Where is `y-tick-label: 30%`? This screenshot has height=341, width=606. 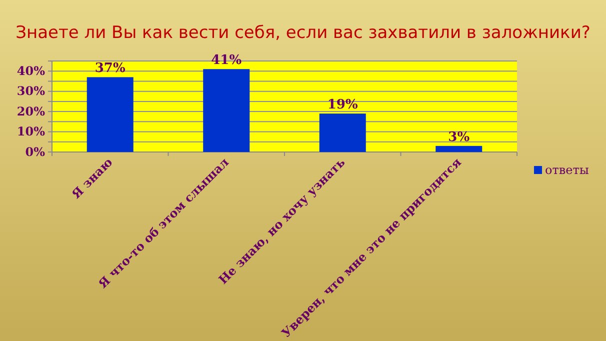 y-tick-label: 30% is located at coordinates (31, 91).